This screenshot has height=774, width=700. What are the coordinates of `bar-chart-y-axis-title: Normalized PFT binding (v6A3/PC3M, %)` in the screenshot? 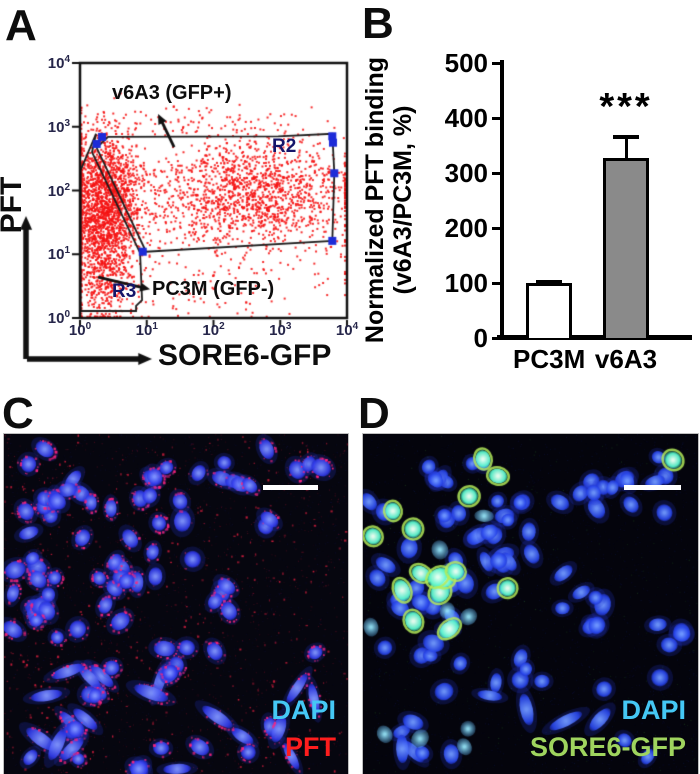 It's located at (390, 200).